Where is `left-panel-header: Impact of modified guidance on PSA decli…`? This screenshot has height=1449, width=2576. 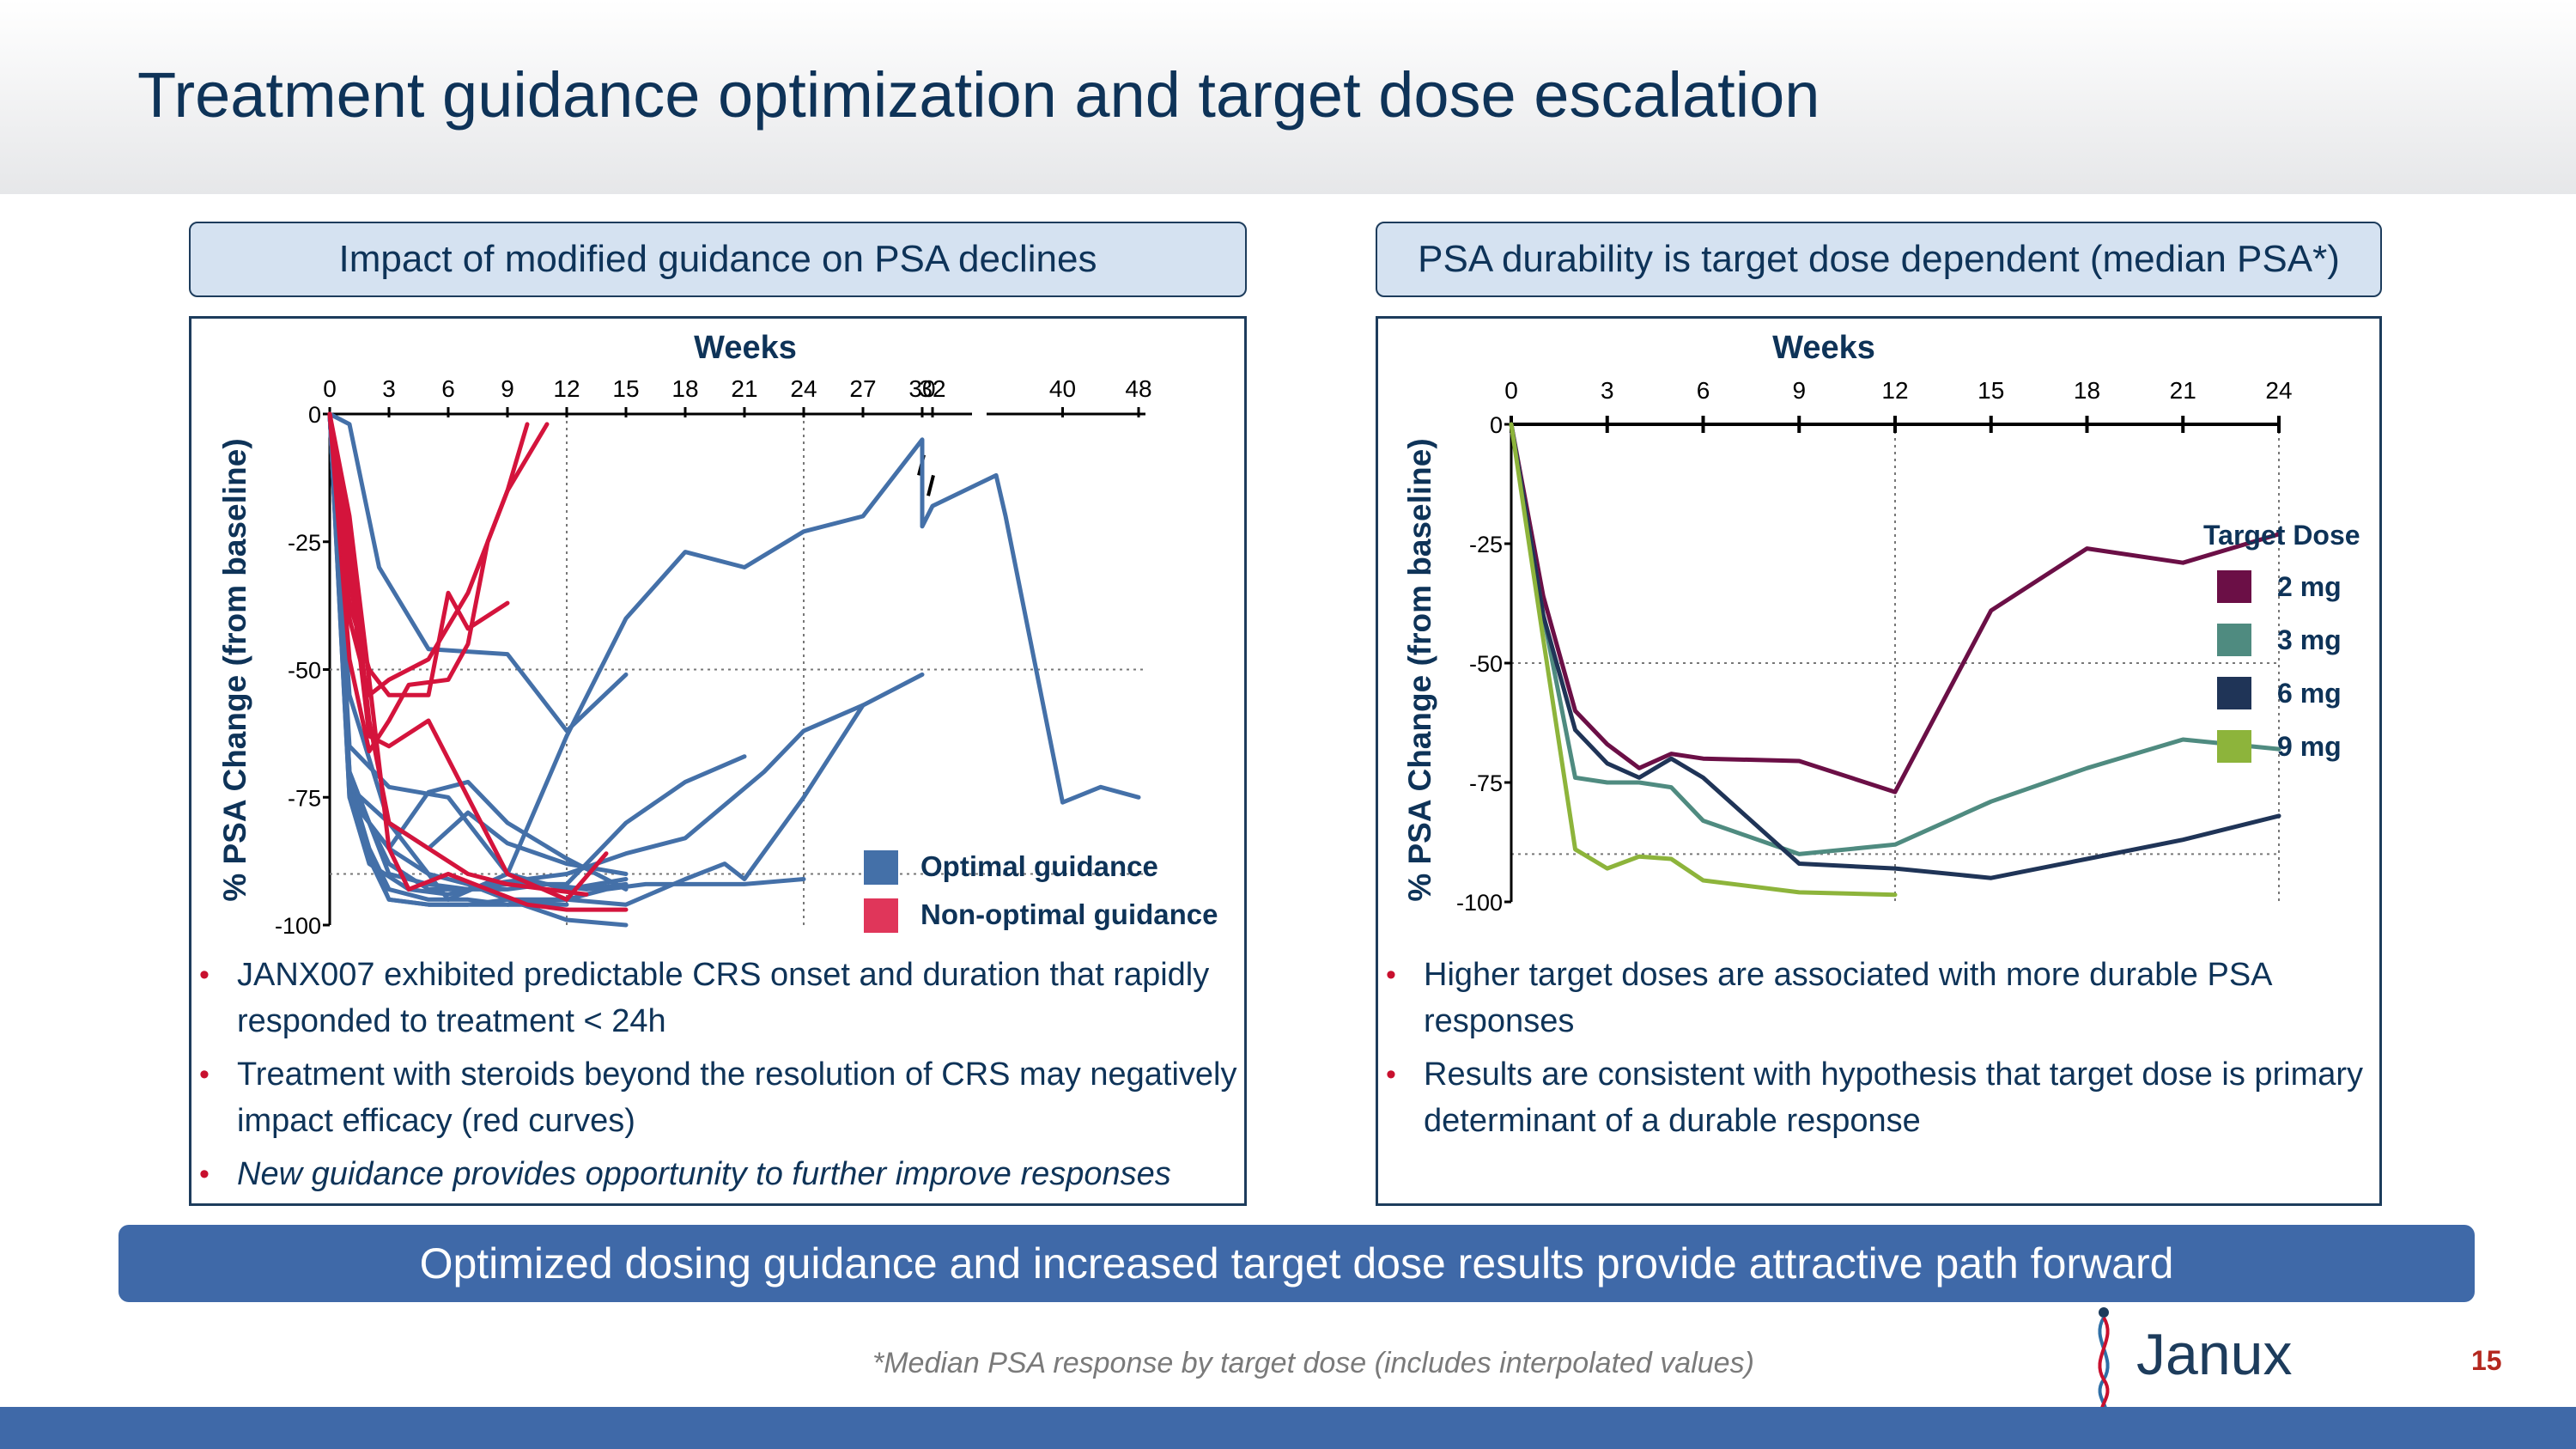 left-panel-header: Impact of modified guidance on PSA decli… is located at coordinates (718, 259).